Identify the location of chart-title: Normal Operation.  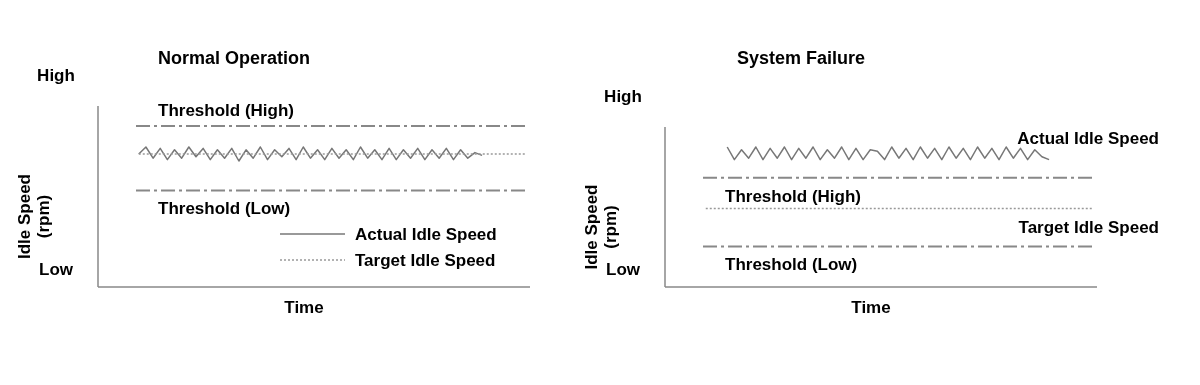
(234, 58).